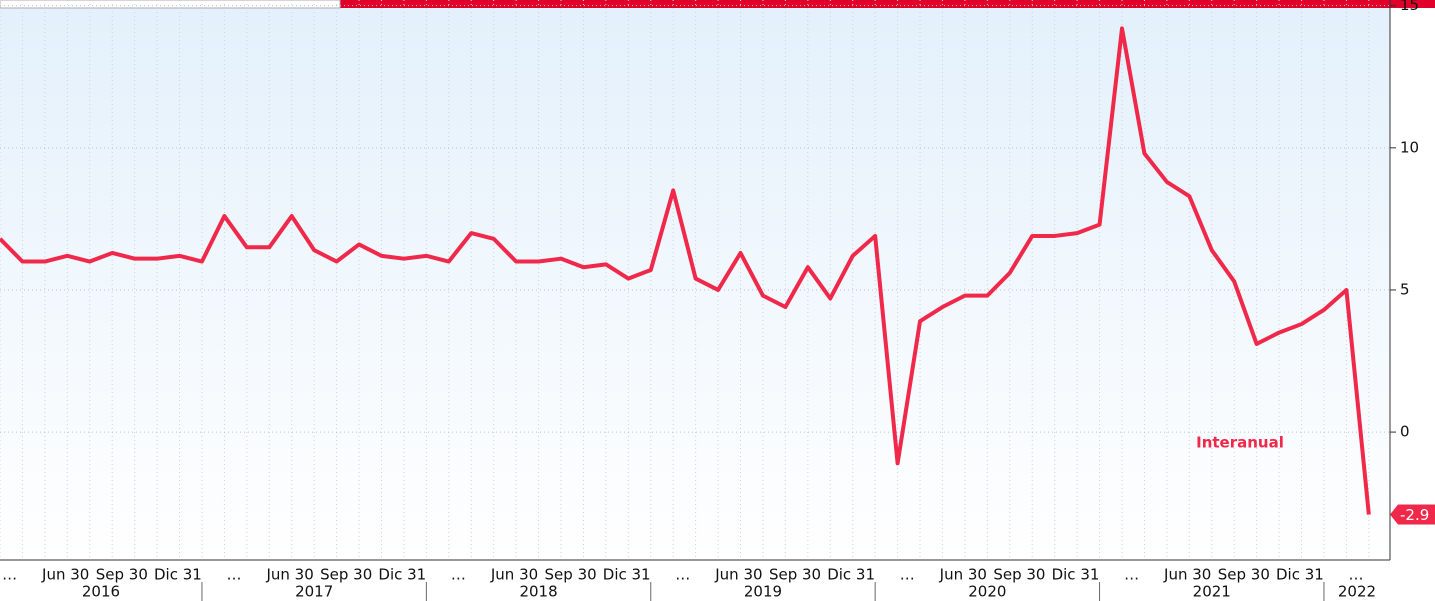 The width and height of the screenshot is (1435, 601). I want to click on series-label: Interanual, so click(1240, 443).